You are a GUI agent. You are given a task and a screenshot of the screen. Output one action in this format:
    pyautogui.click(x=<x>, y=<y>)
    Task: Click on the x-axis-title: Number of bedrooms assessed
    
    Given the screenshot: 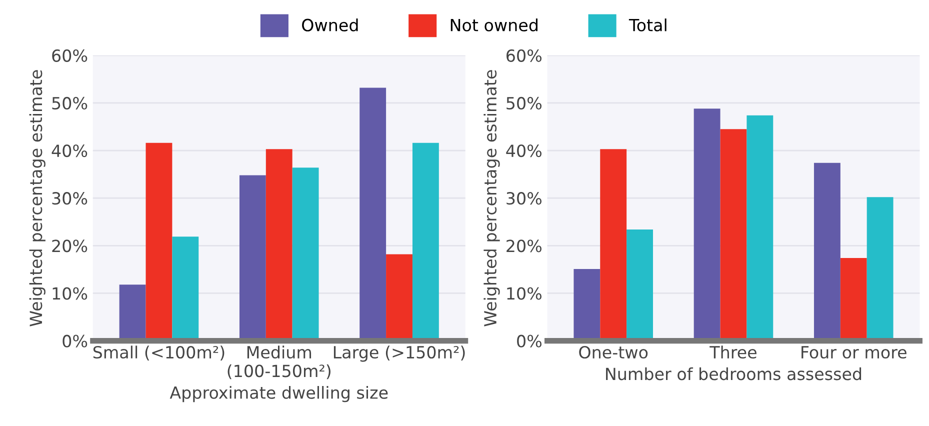 What is the action you would take?
    pyautogui.click(x=734, y=373)
    